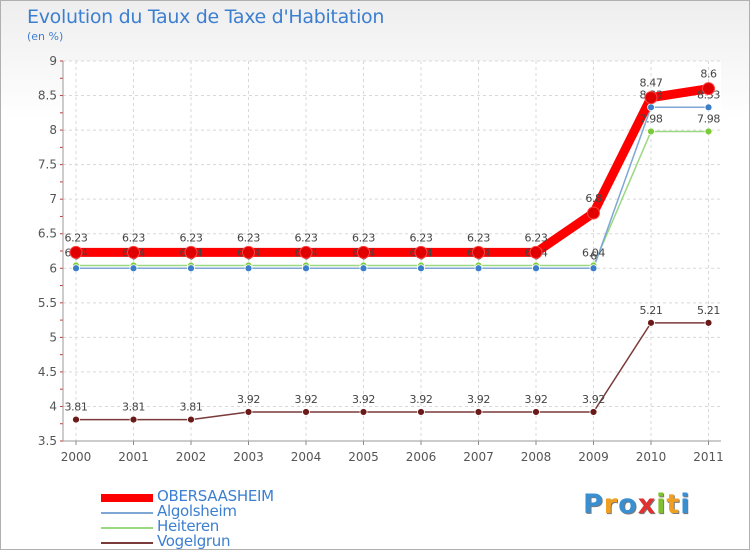 The image size is (750, 550). I want to click on x-tick-label: 2005, so click(363, 457).